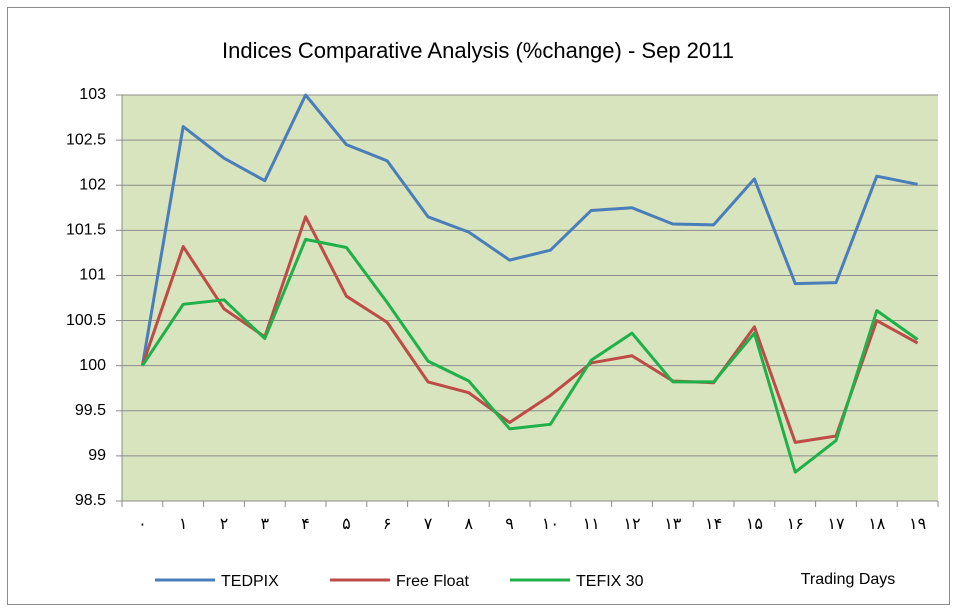 This screenshot has width=958, height=610. What do you see at coordinates (86, 139) in the screenshot?
I see `y-tick-label: 102.5` at bounding box center [86, 139].